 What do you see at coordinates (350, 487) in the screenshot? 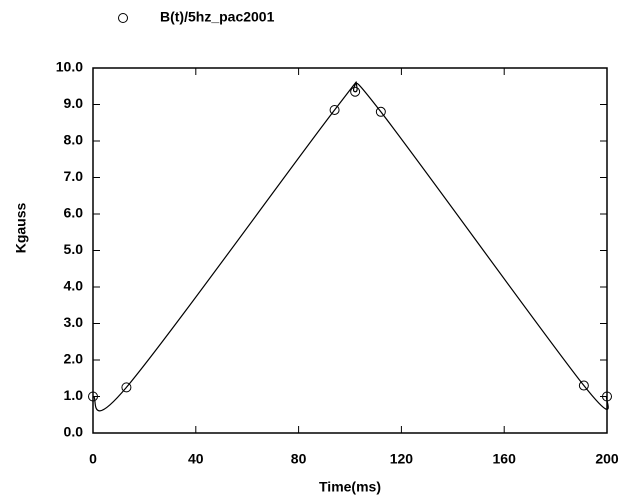
I see `x-axis-label: Time(ms)` at bounding box center [350, 487].